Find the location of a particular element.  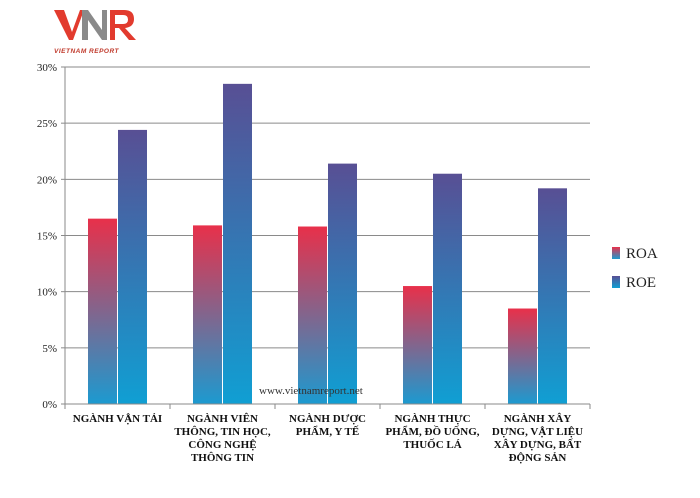

legend-swatch-roe is located at coordinates (616, 282).